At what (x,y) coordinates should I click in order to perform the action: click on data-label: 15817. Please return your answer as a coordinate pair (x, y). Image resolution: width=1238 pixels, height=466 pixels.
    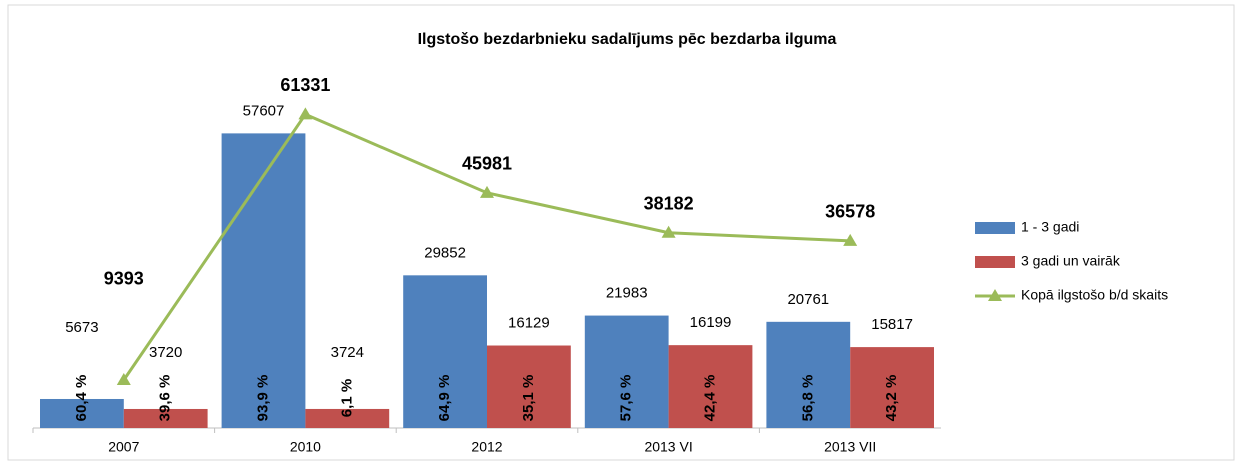
    Looking at the image, I should click on (892, 324).